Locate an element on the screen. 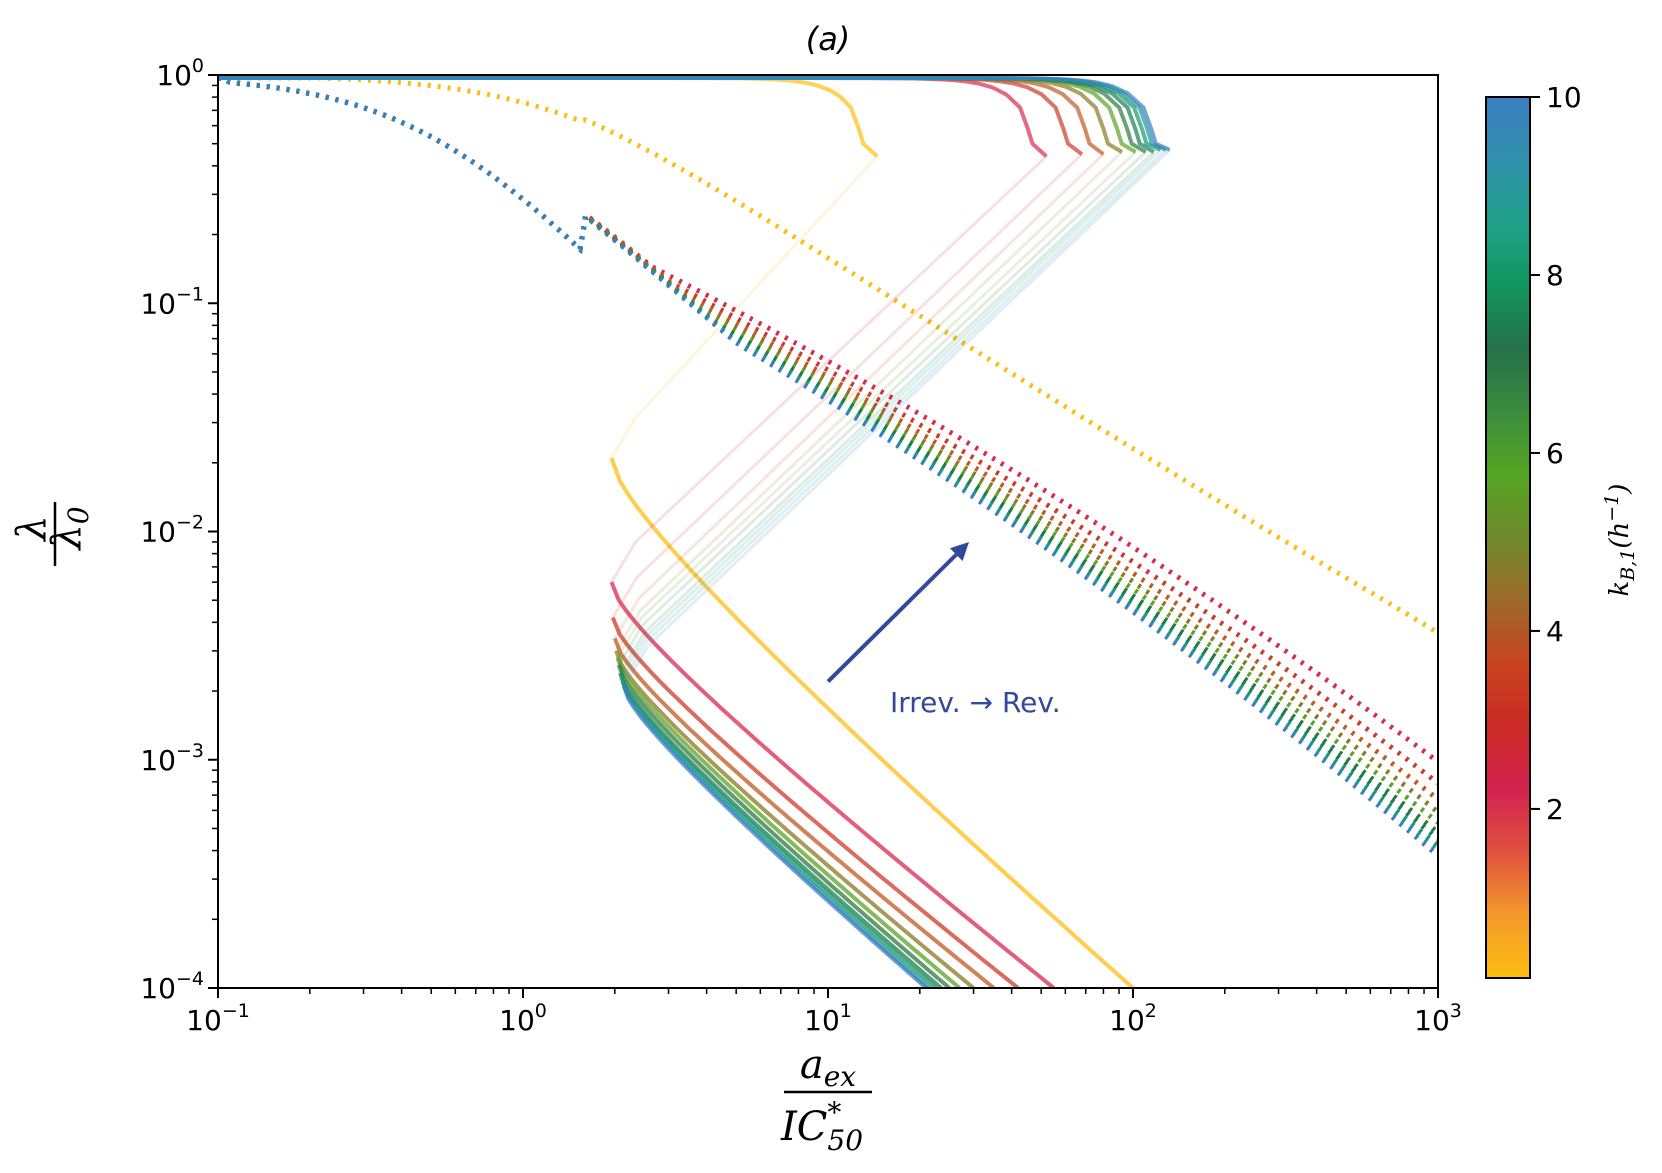 The width and height of the screenshot is (1662, 1173). annotation: Irrev. → Rev. is located at coordinates (943, 630).